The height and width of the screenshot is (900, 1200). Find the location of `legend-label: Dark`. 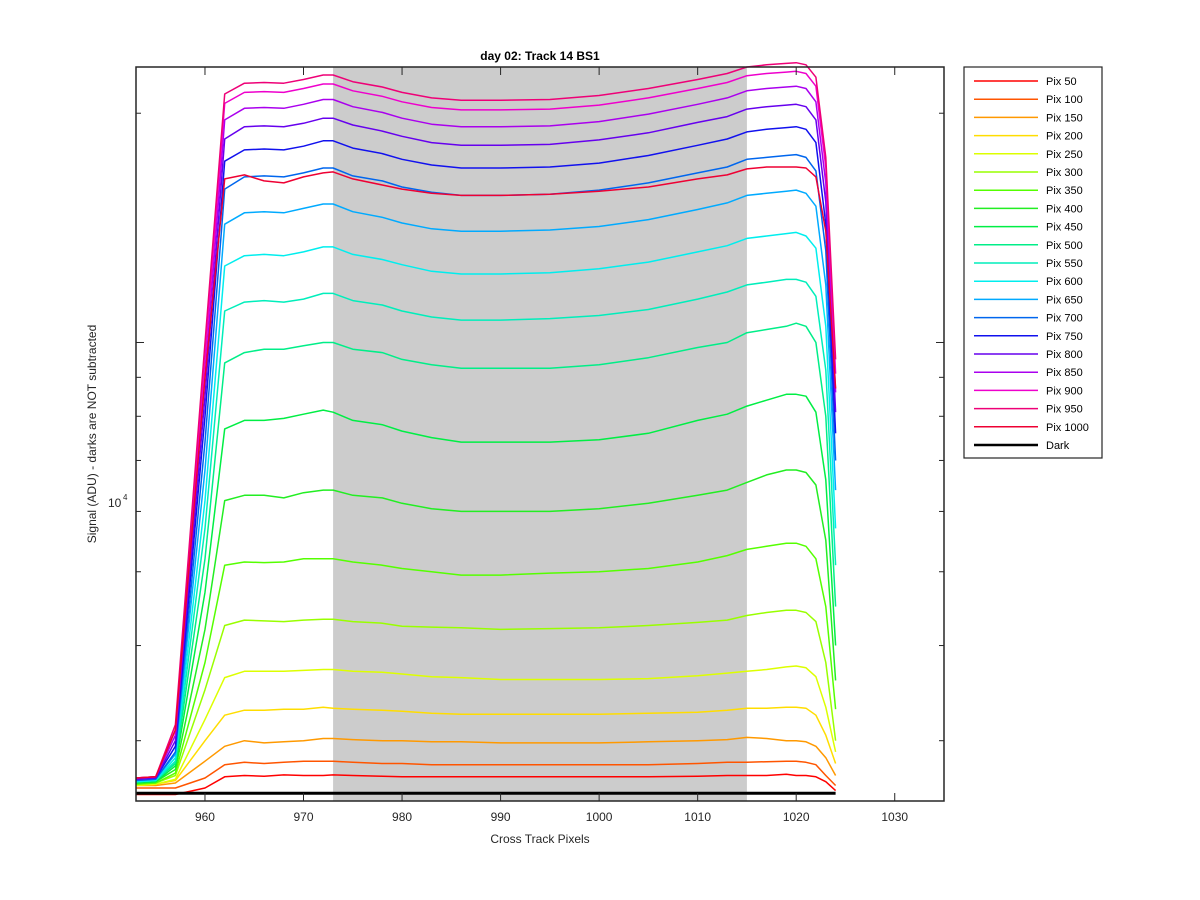

legend-label: Dark is located at coordinates (1058, 446).